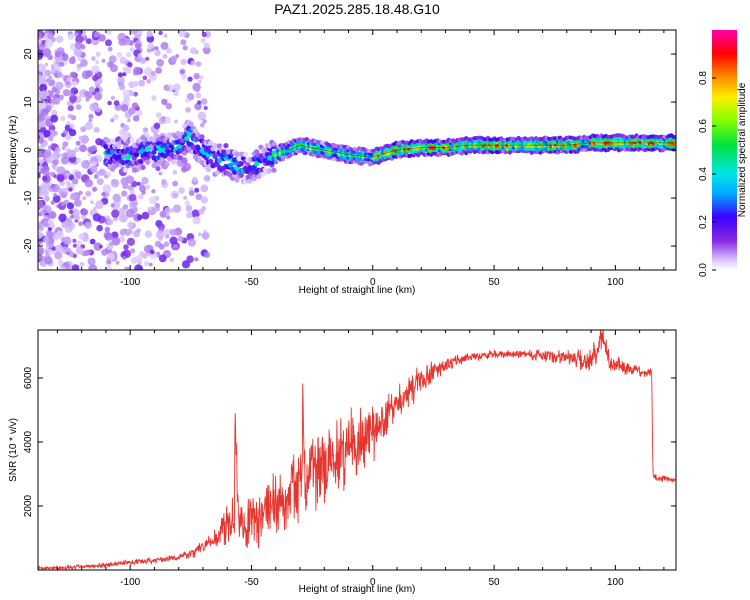 This screenshot has height=600, width=750. I want to click on colorbar-tick-label: 0.8, so click(703, 78).